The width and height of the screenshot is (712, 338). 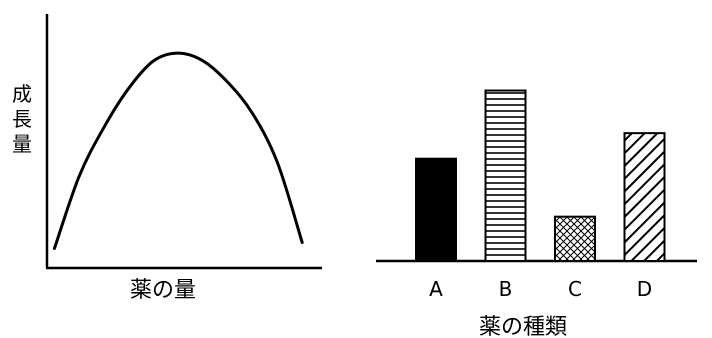 I want to click on bar-c, so click(x=575, y=239).